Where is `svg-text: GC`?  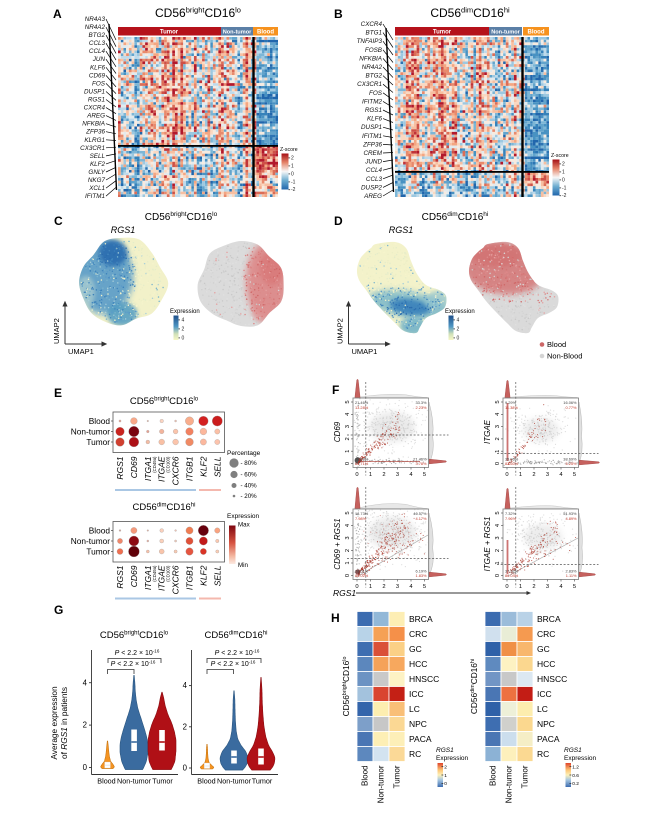 svg-text: GC is located at coordinates (543, 649).